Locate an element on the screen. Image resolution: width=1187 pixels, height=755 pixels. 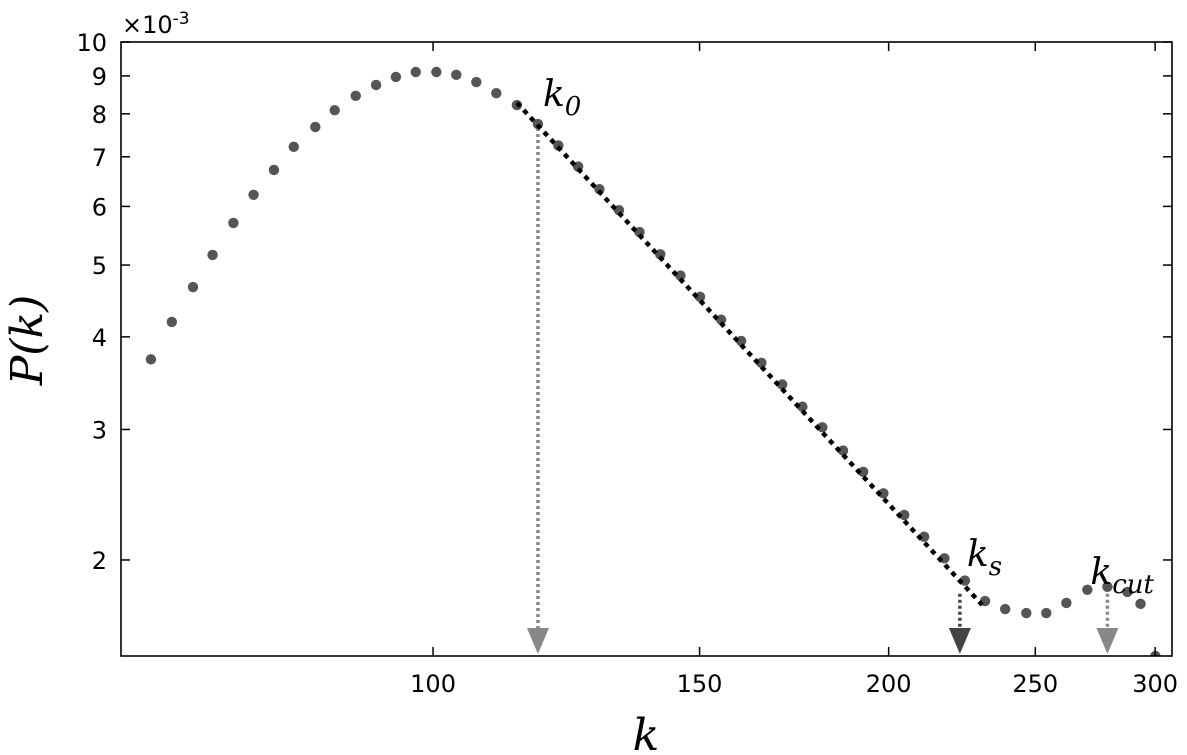
y-axis-label: P(k) is located at coordinates (27, 341).